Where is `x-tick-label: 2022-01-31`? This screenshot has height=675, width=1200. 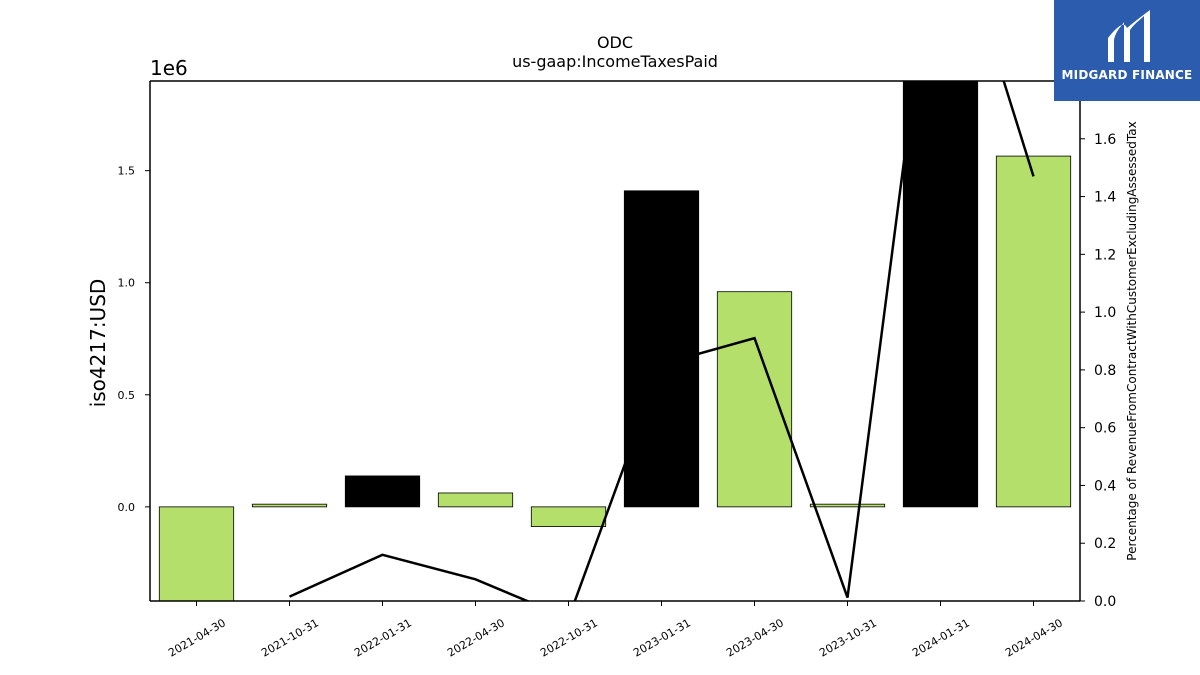
x-tick-label: 2022-01-31 is located at coordinates (383, 637).